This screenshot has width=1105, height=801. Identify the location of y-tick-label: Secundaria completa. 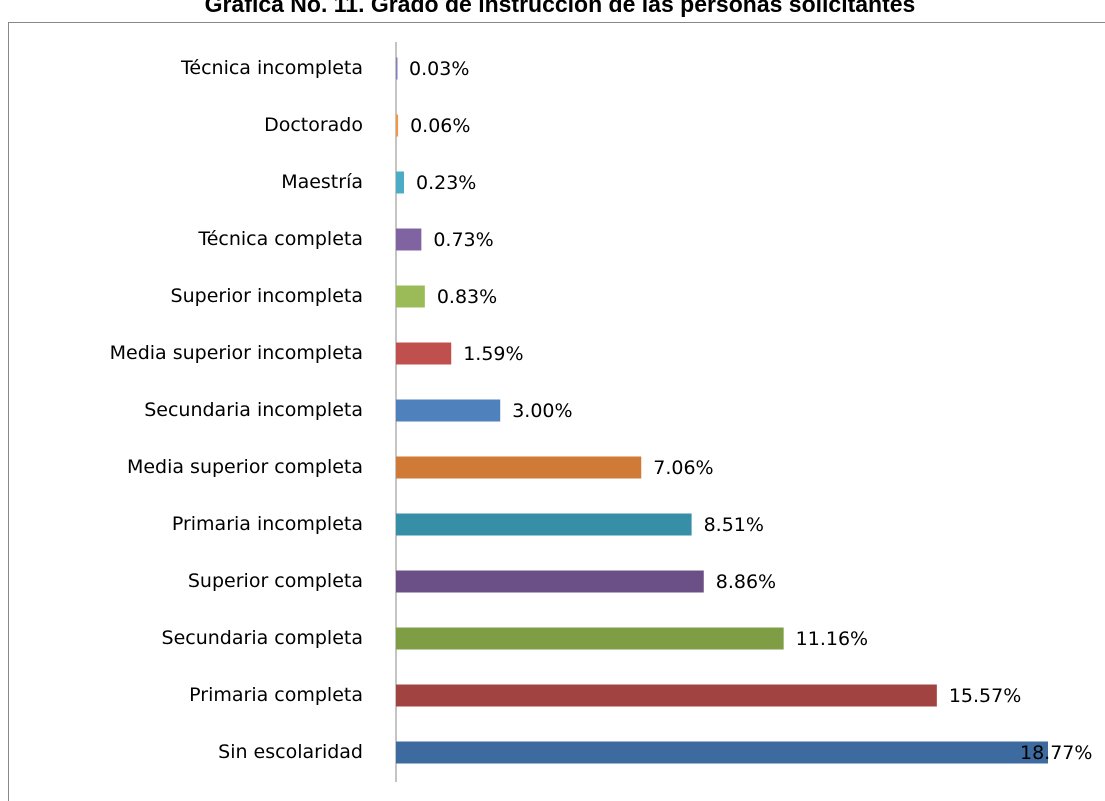
(262, 638).